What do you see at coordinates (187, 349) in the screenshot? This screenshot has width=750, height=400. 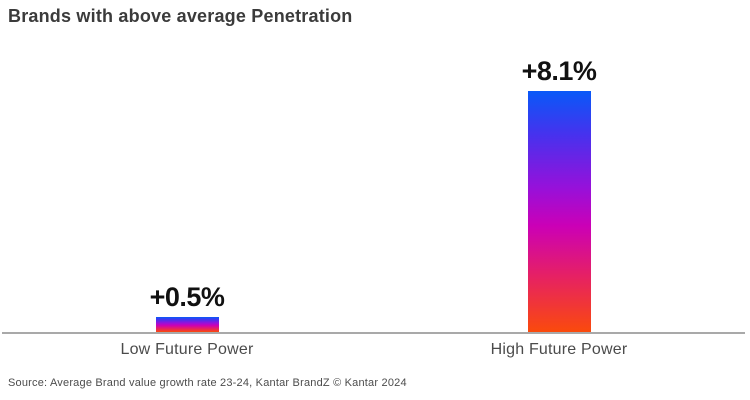 I see `category-label-low-future-power: Low Future Power` at bounding box center [187, 349].